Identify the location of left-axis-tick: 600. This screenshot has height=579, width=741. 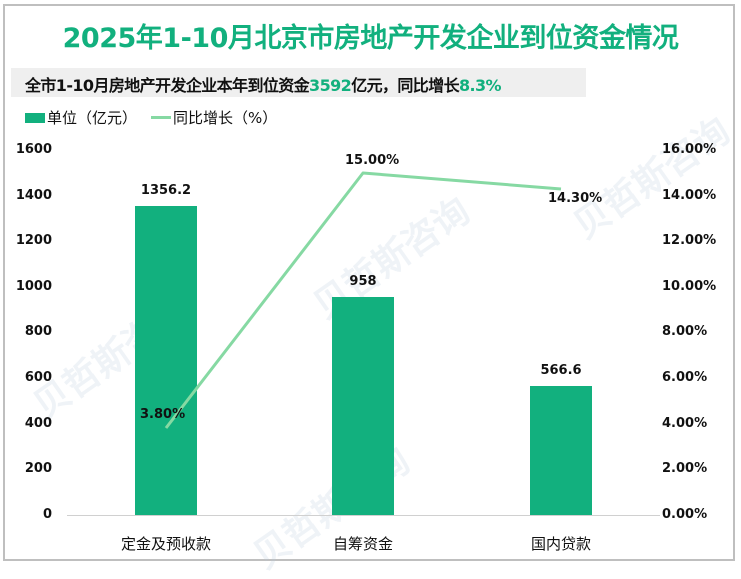
(38, 377).